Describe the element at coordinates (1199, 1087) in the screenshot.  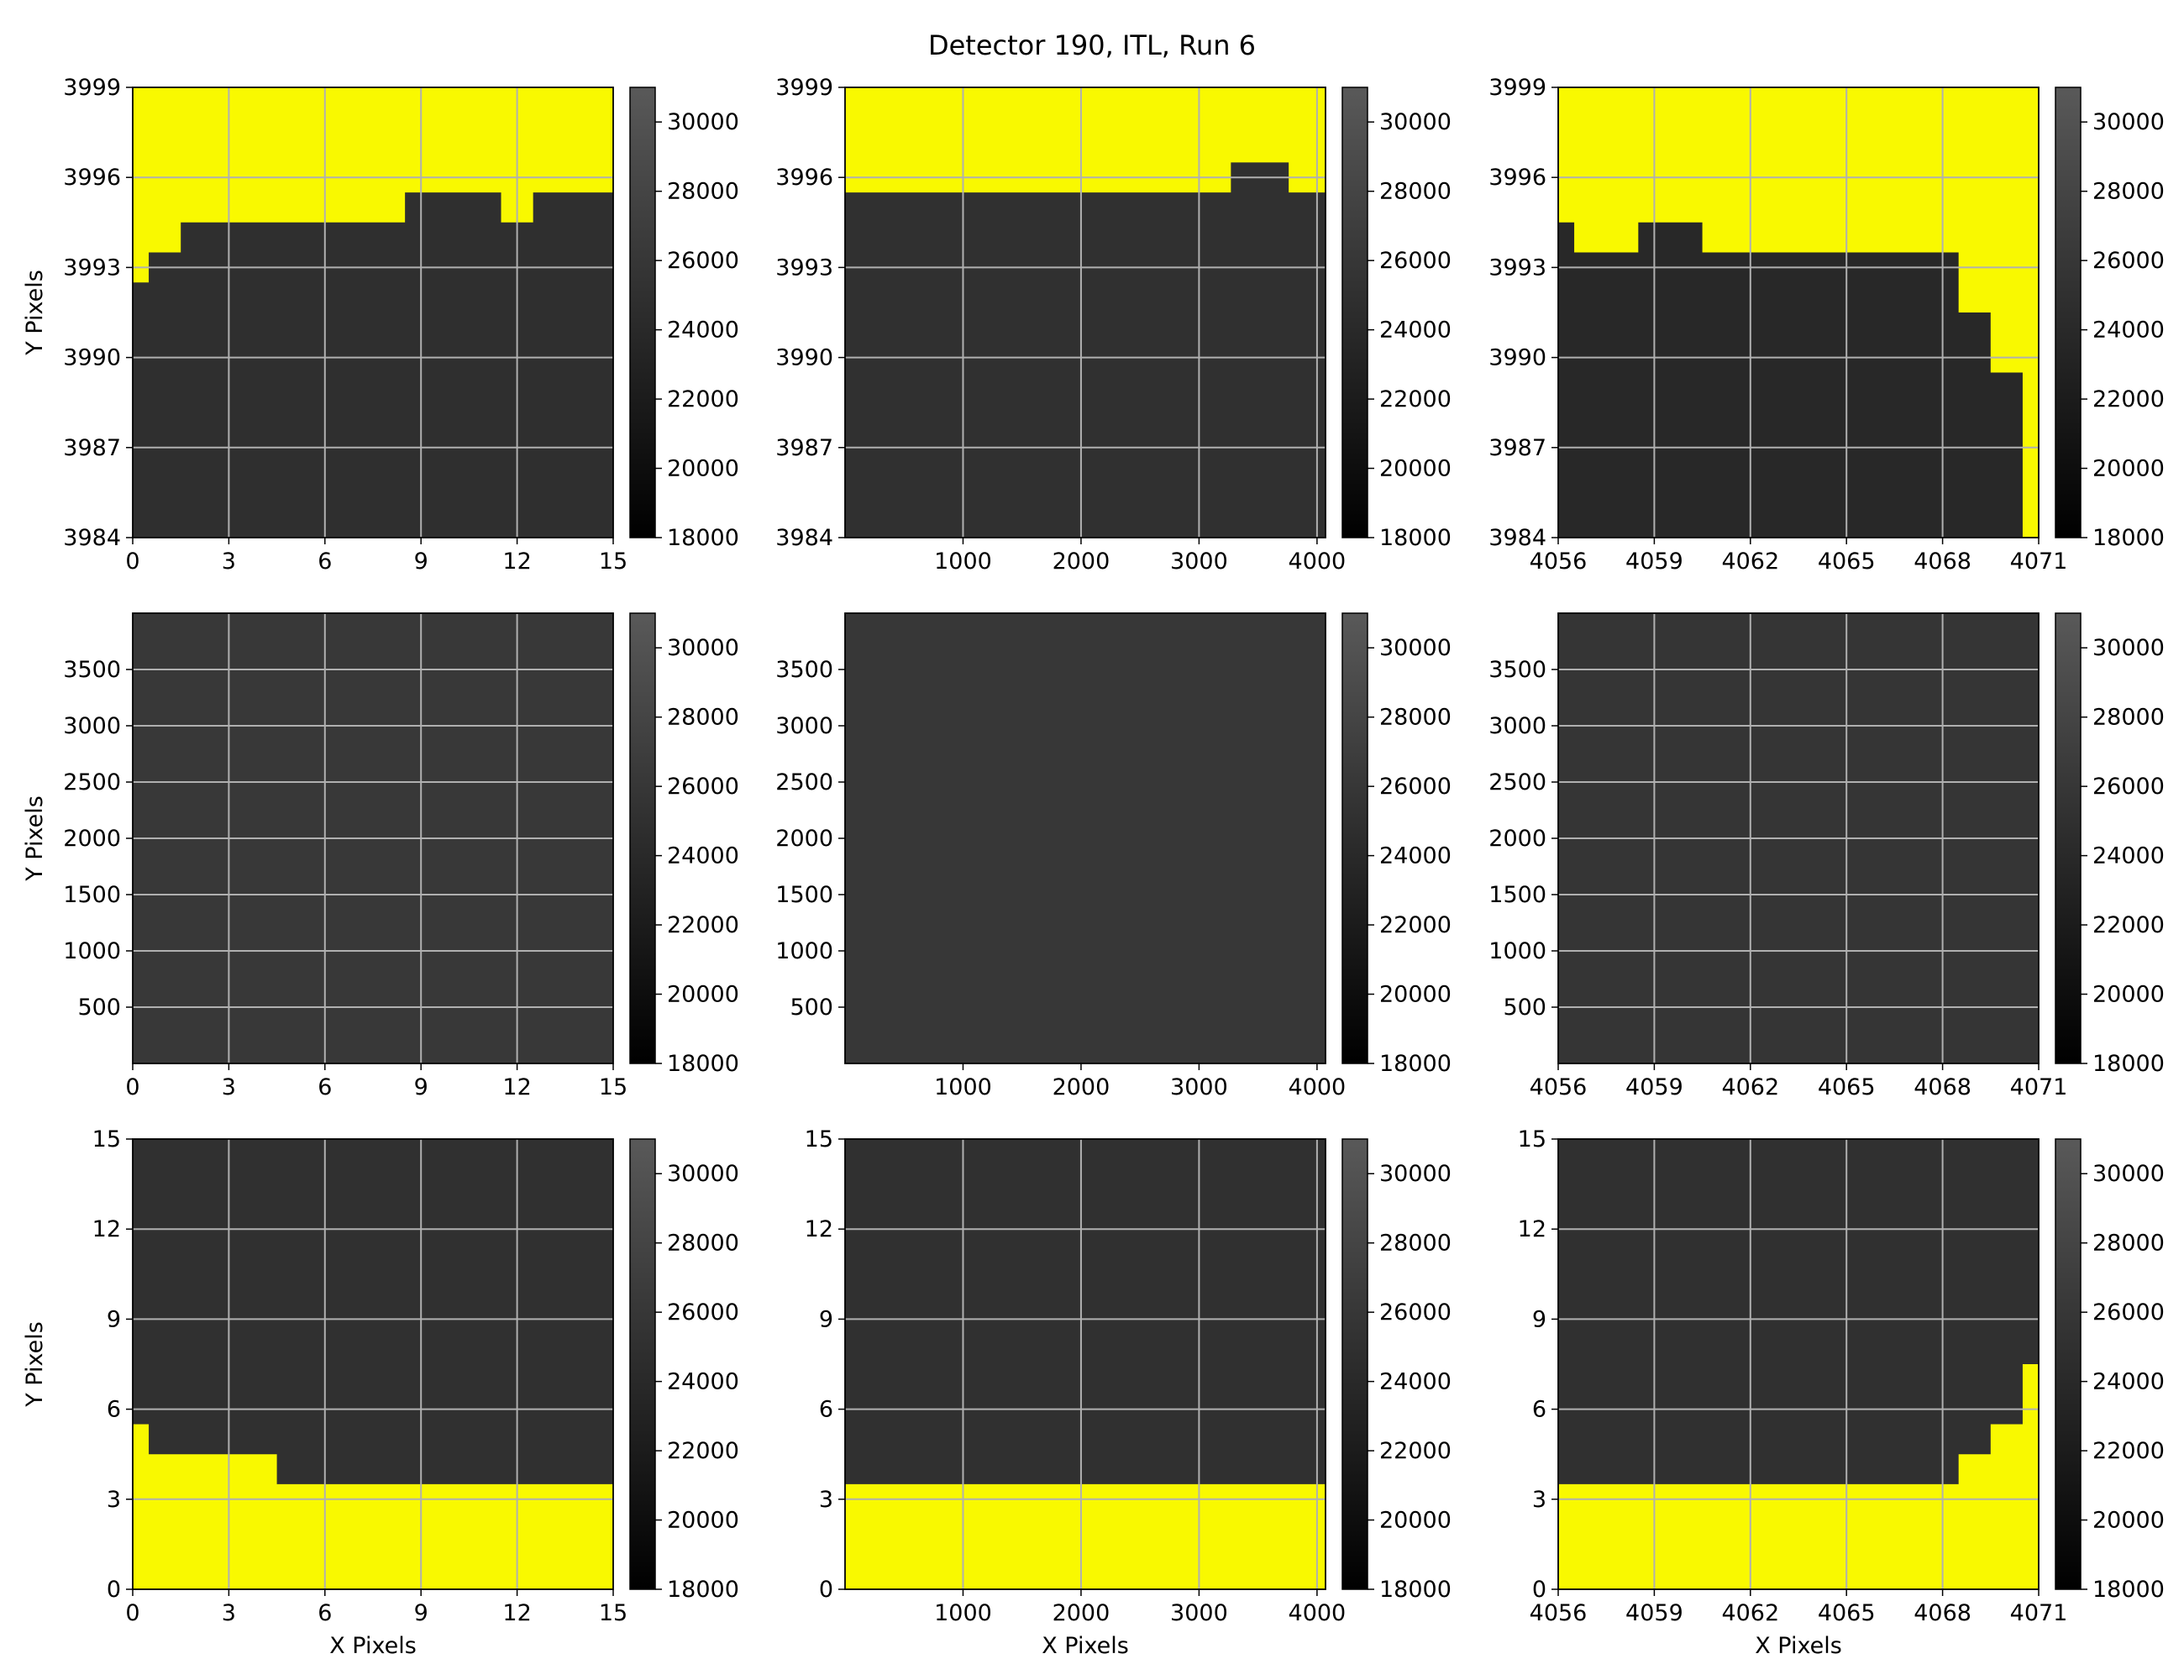
I see `x-tick-label: 3000` at that location.